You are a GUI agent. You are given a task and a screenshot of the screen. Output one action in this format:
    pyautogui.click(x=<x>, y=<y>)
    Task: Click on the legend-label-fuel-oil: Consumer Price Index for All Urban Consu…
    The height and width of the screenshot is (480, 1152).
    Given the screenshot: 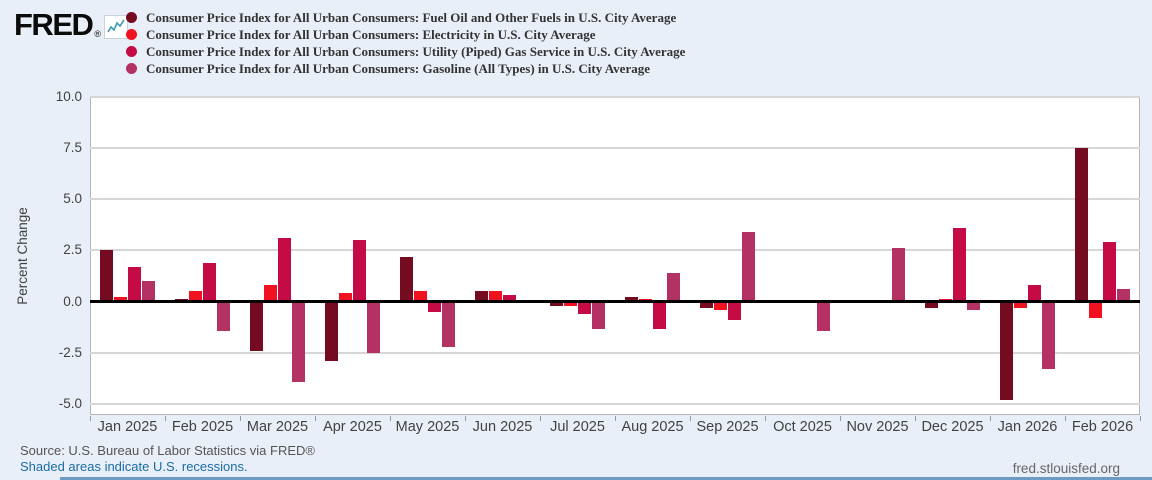 What is the action you would take?
    pyautogui.click(x=411, y=17)
    